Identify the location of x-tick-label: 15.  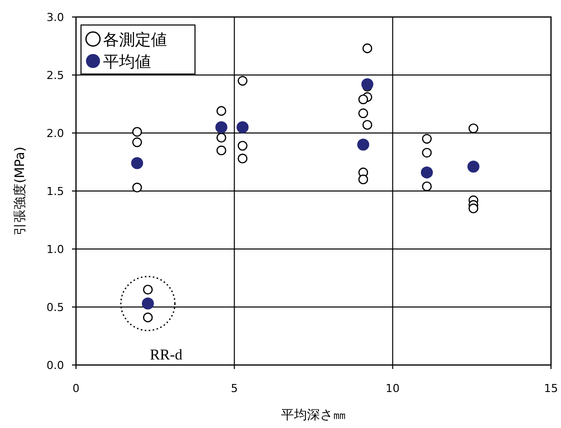
(551, 388).